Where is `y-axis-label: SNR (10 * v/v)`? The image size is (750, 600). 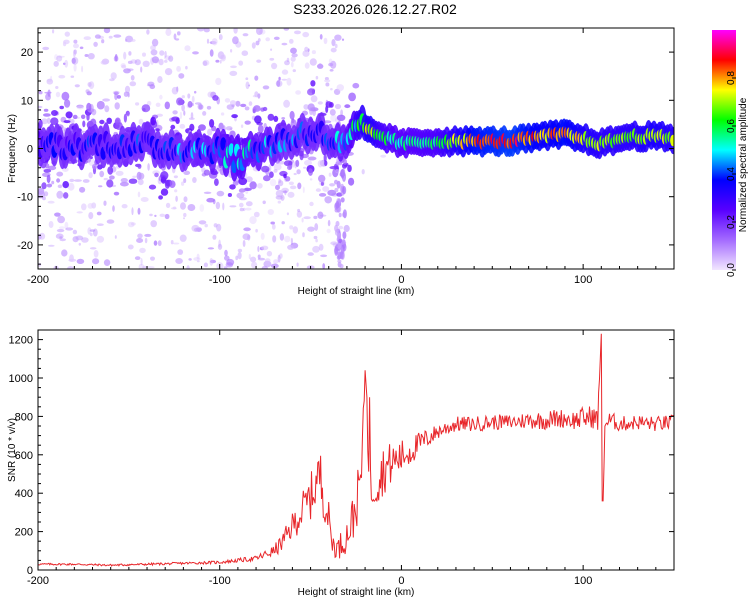
y-axis-label: SNR (10 * v/v) is located at coordinates (12, 450).